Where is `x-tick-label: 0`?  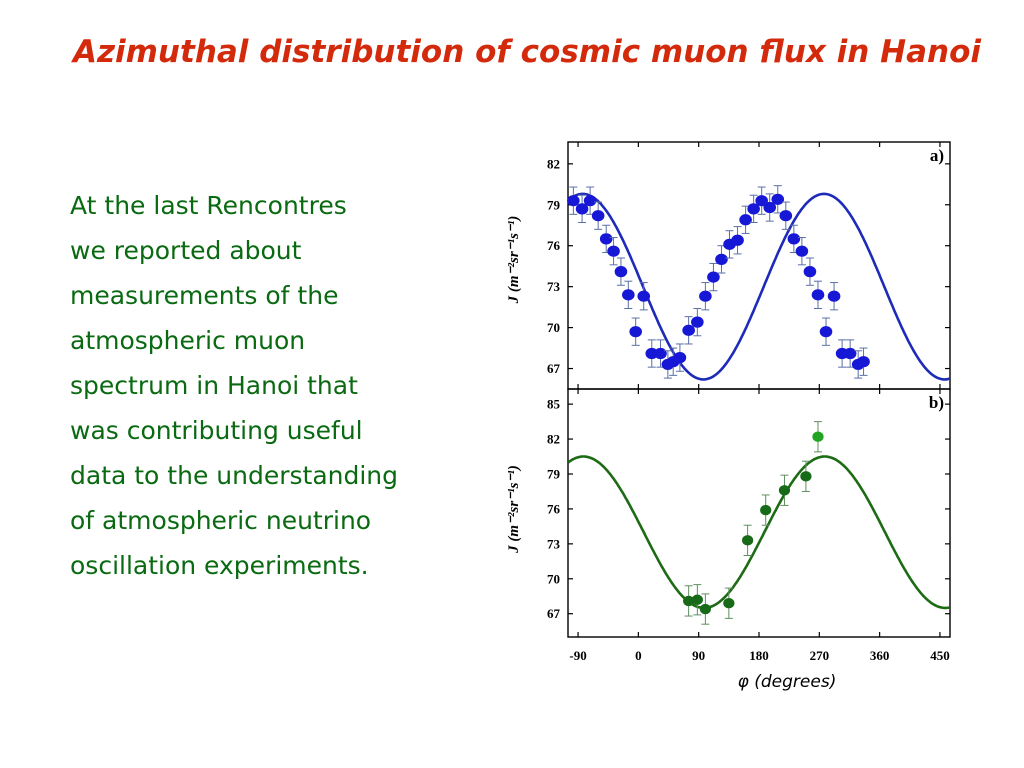 x-tick-label: 0 is located at coordinates (638, 655).